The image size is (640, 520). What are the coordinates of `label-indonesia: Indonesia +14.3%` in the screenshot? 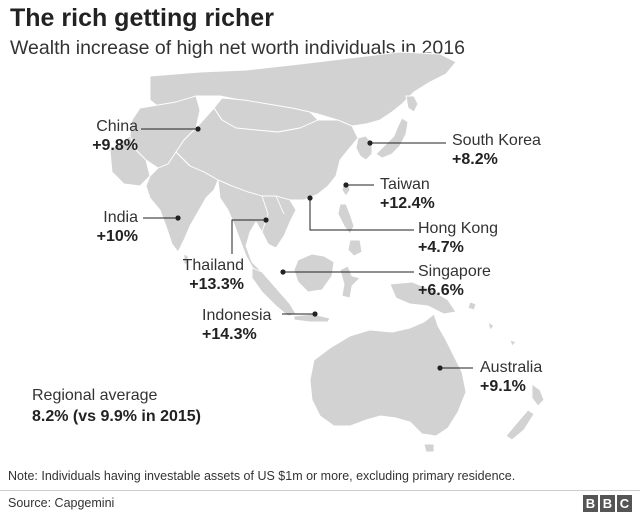 It's located at (236, 325).